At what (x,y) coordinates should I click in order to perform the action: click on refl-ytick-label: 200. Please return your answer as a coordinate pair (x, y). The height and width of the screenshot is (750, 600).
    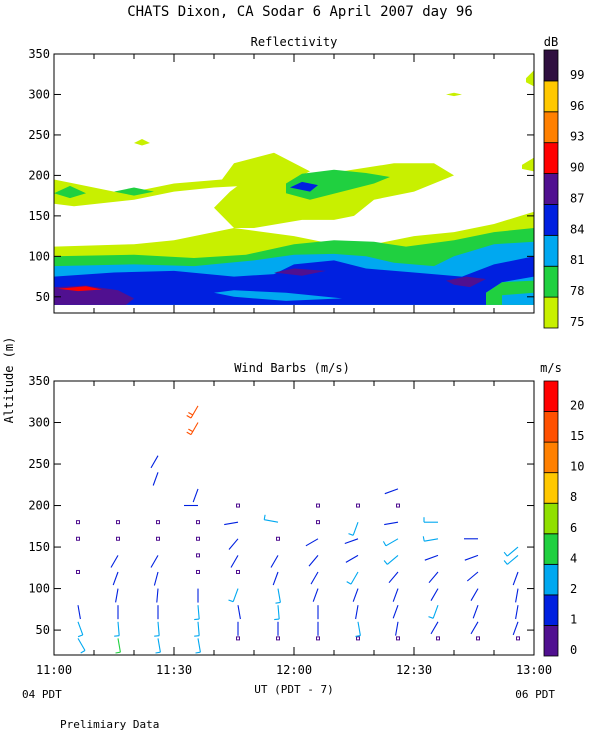
    Looking at the image, I should click on (39, 175).